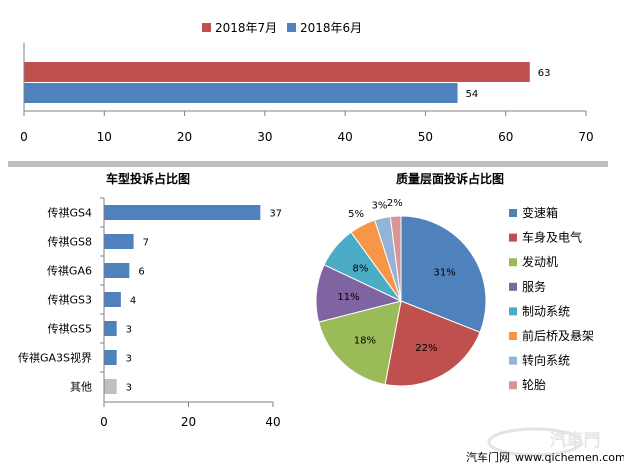  What do you see at coordinates (360, 268) in the screenshot?
I see `pie-value-label-4: 8%` at bounding box center [360, 268].